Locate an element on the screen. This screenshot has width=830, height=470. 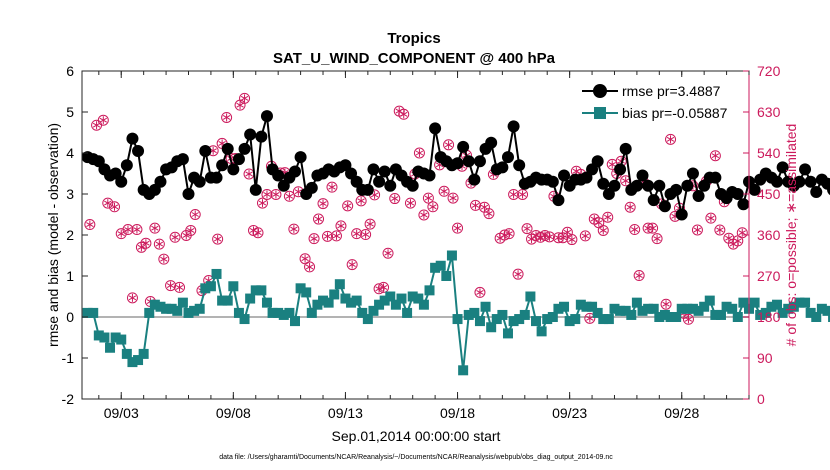
y-tick-label-left: 6 is located at coordinates (70, 71).